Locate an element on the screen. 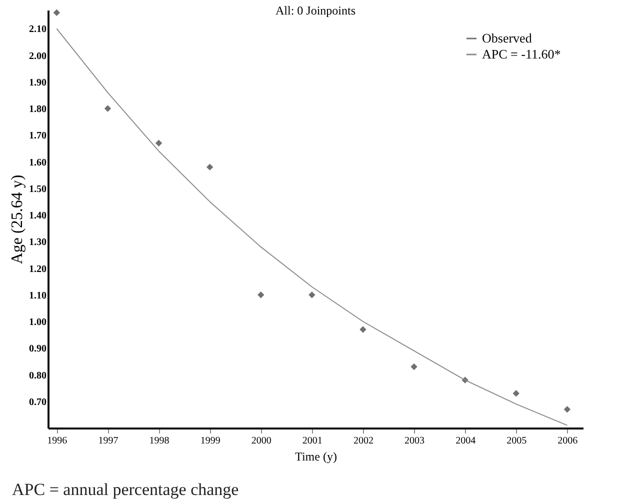 This screenshot has height=501, width=627. x-tick-label: 2006 is located at coordinates (568, 441).